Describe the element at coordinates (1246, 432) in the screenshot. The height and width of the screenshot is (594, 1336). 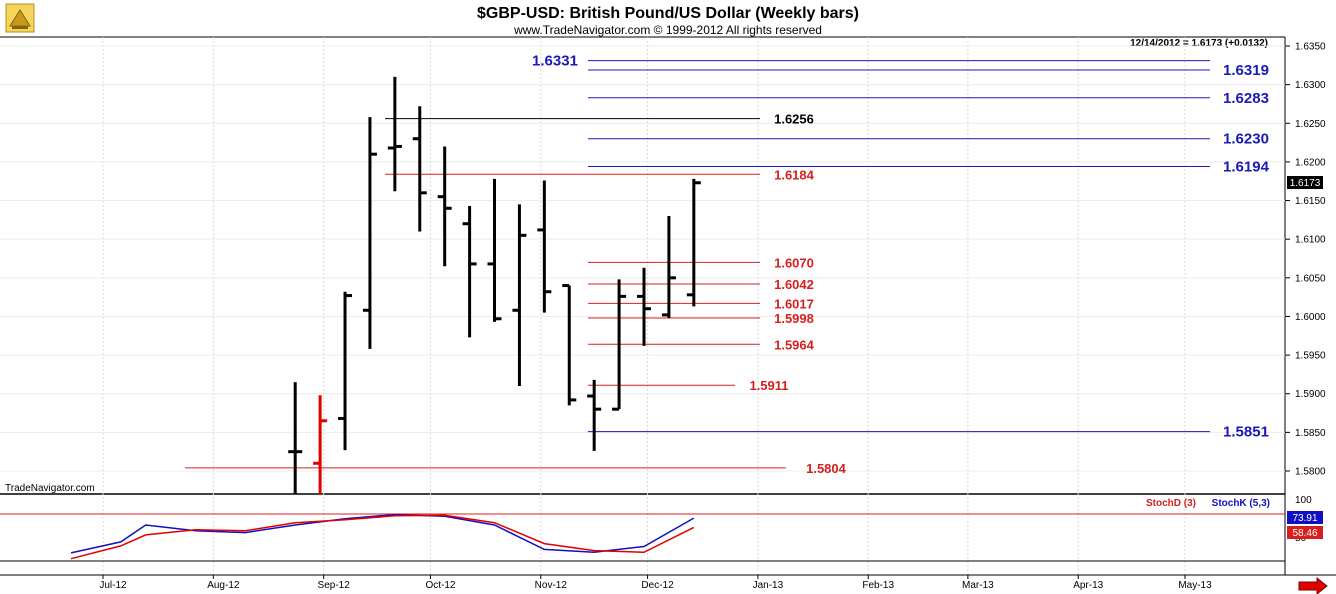
I see `level-label: 1.5851` at that location.